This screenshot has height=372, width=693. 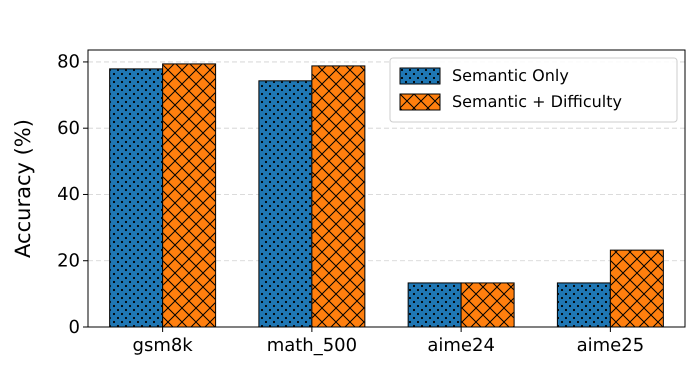 I want to click on y-tick-label: 20, so click(x=68, y=261).